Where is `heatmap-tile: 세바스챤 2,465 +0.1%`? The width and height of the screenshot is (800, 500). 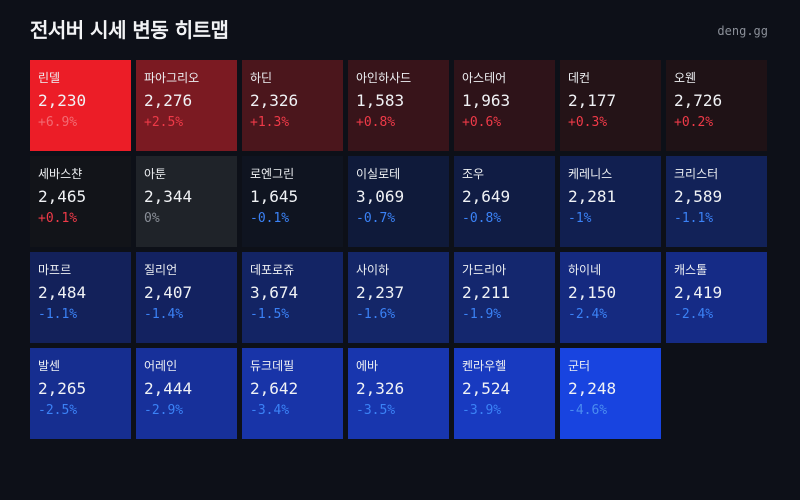 heatmap-tile: 세바스챤 2,465 +0.1% is located at coordinates (80, 201).